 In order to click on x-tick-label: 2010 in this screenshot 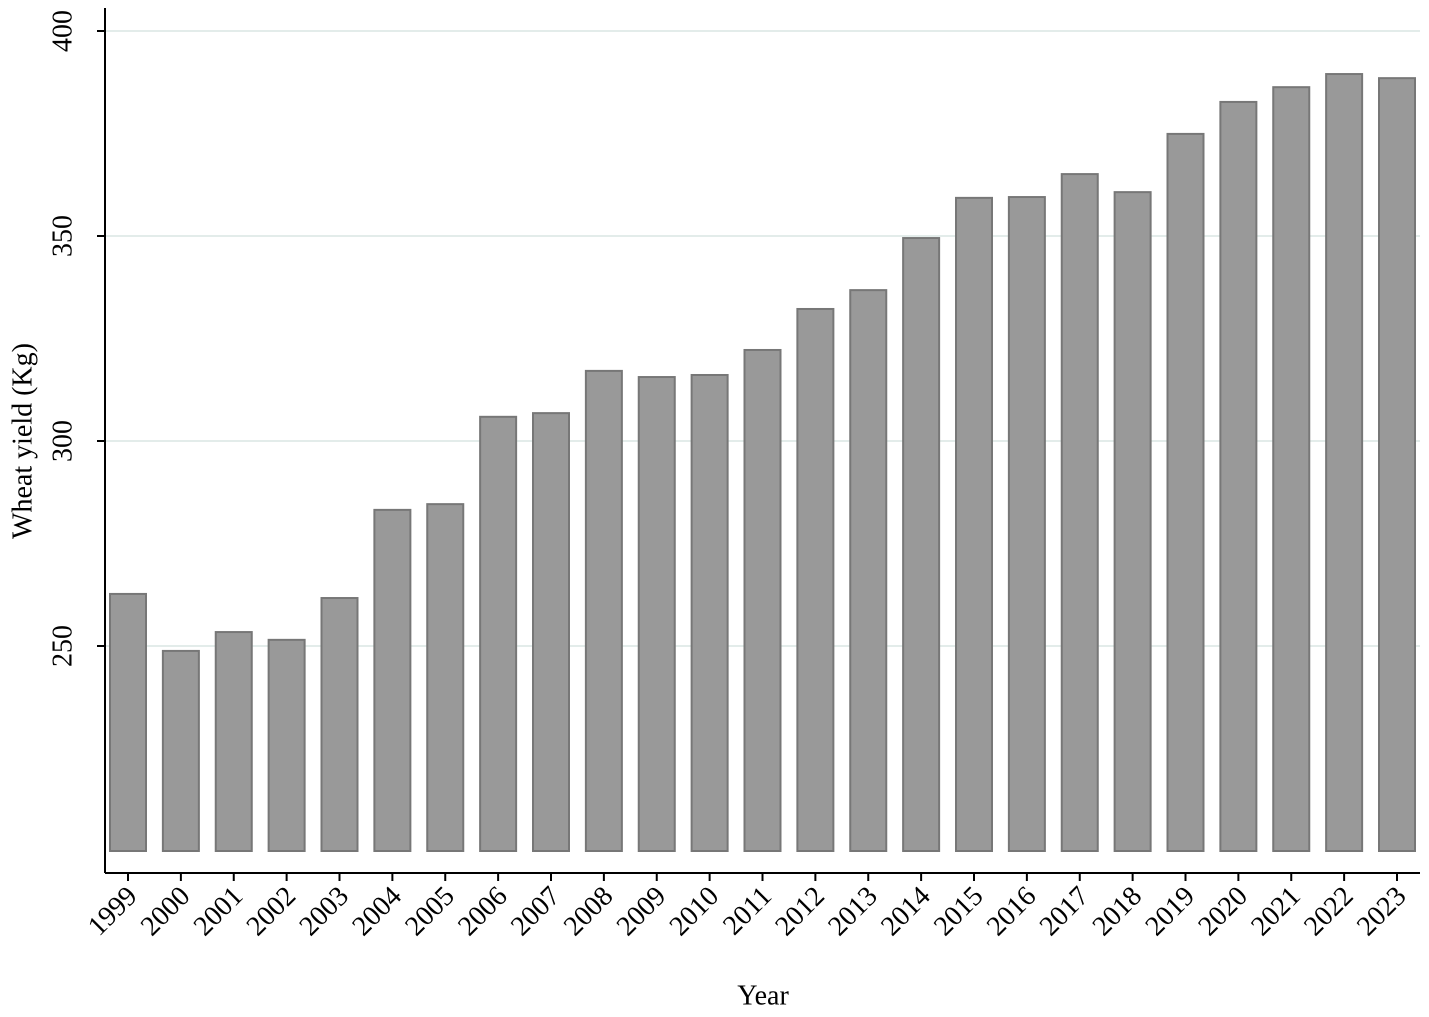, I will do `click(695, 912)`.